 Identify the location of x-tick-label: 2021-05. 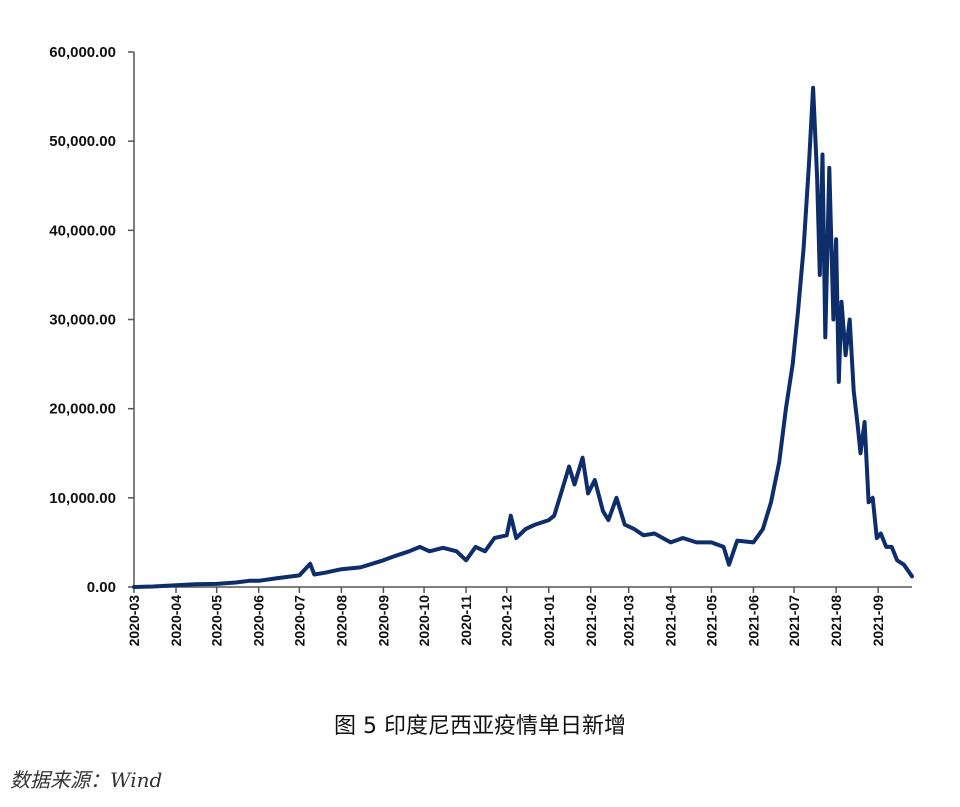
(711, 621).